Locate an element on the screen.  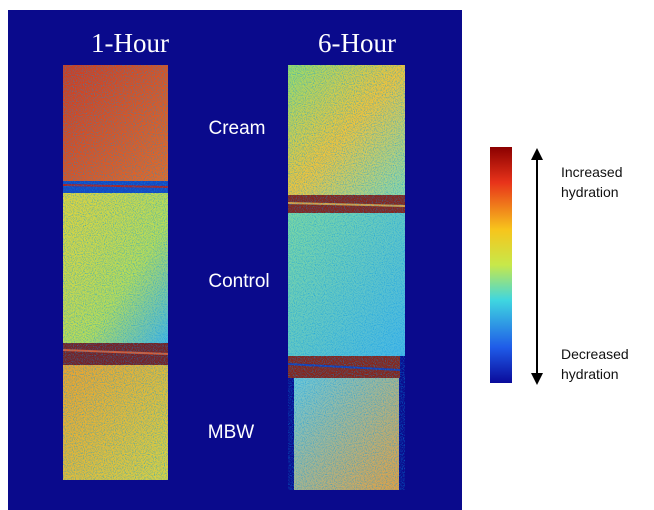
row-label: MBW is located at coordinates (231, 432).